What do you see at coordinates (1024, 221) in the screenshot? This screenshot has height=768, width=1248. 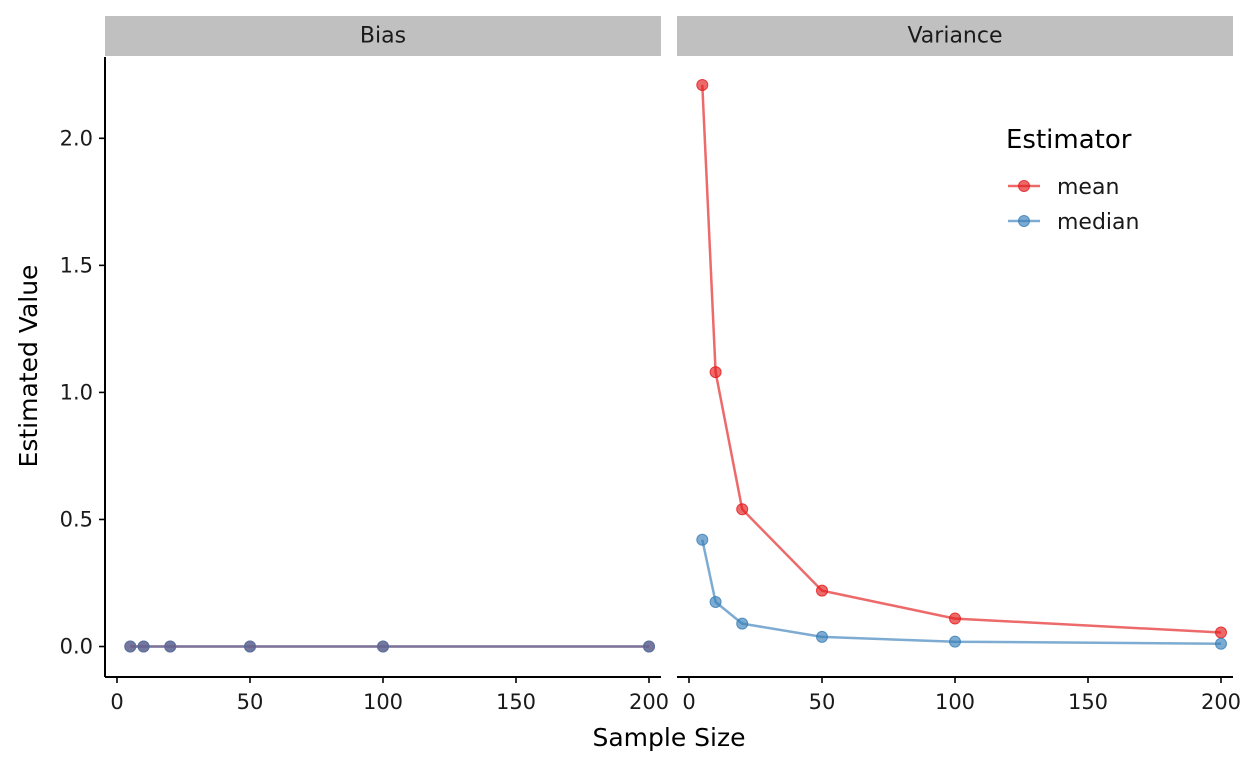 I see `legend-key-point-median` at bounding box center [1024, 221].